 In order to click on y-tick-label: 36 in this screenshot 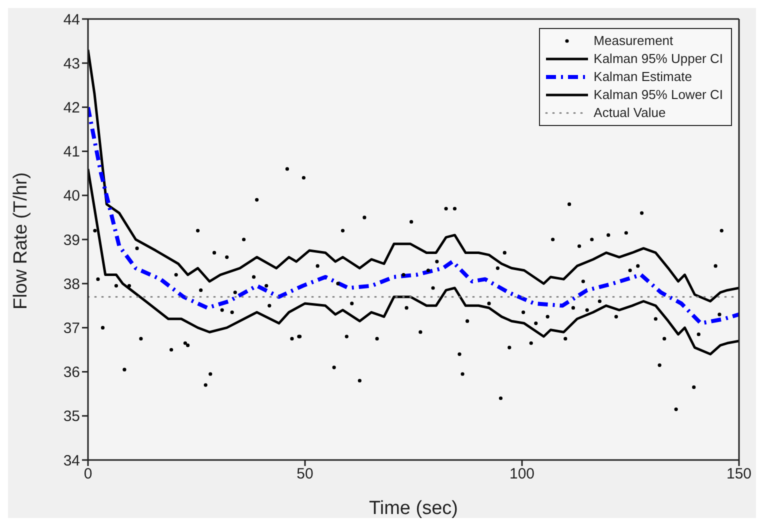, I will do `click(71, 373)`.